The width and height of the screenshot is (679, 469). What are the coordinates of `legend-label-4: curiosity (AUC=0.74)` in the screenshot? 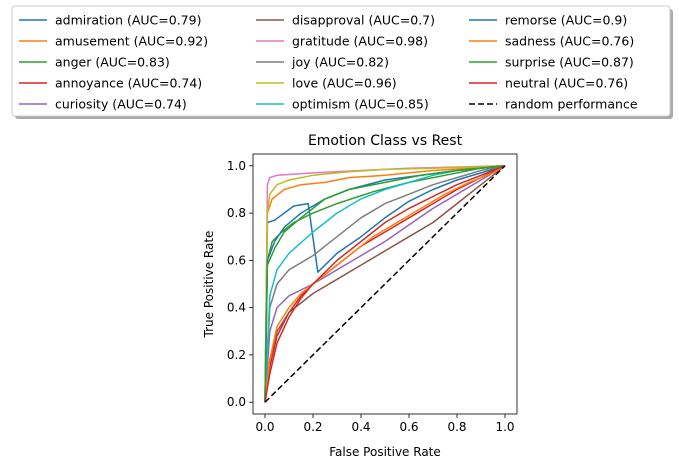 It's located at (121, 104).